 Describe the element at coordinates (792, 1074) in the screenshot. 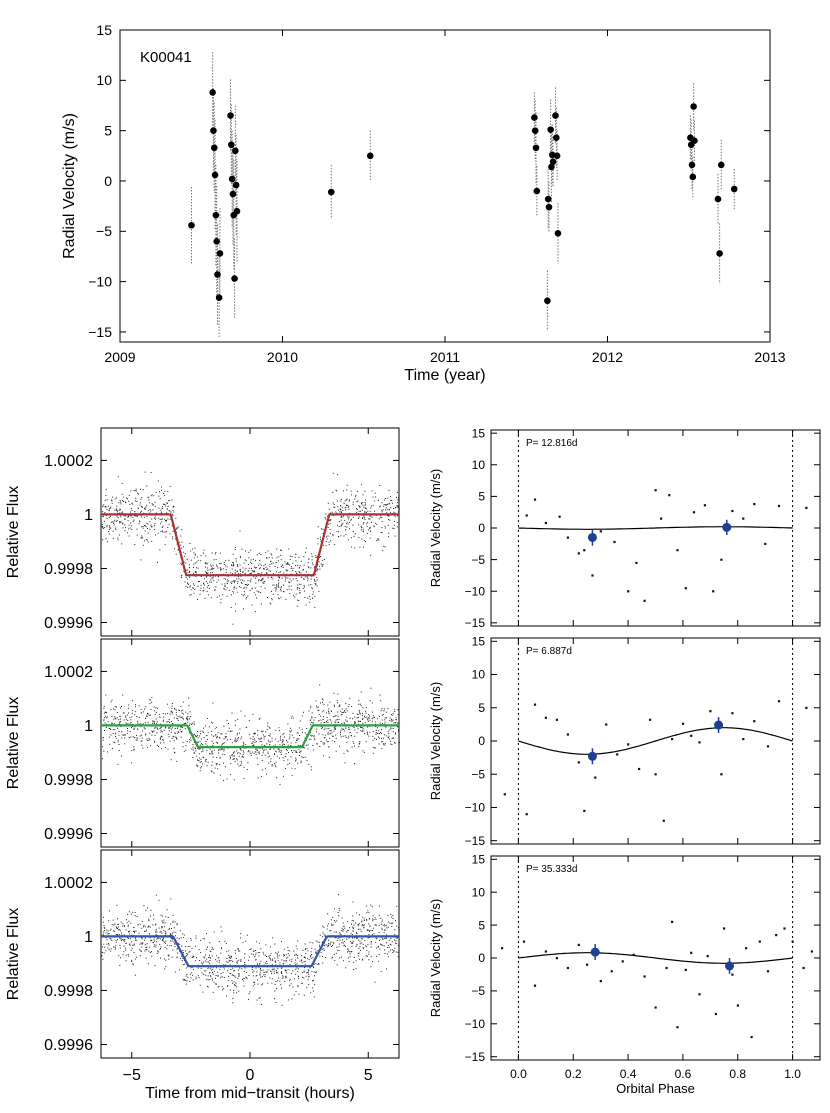

I see `x-tick-label: 1.0` at that location.